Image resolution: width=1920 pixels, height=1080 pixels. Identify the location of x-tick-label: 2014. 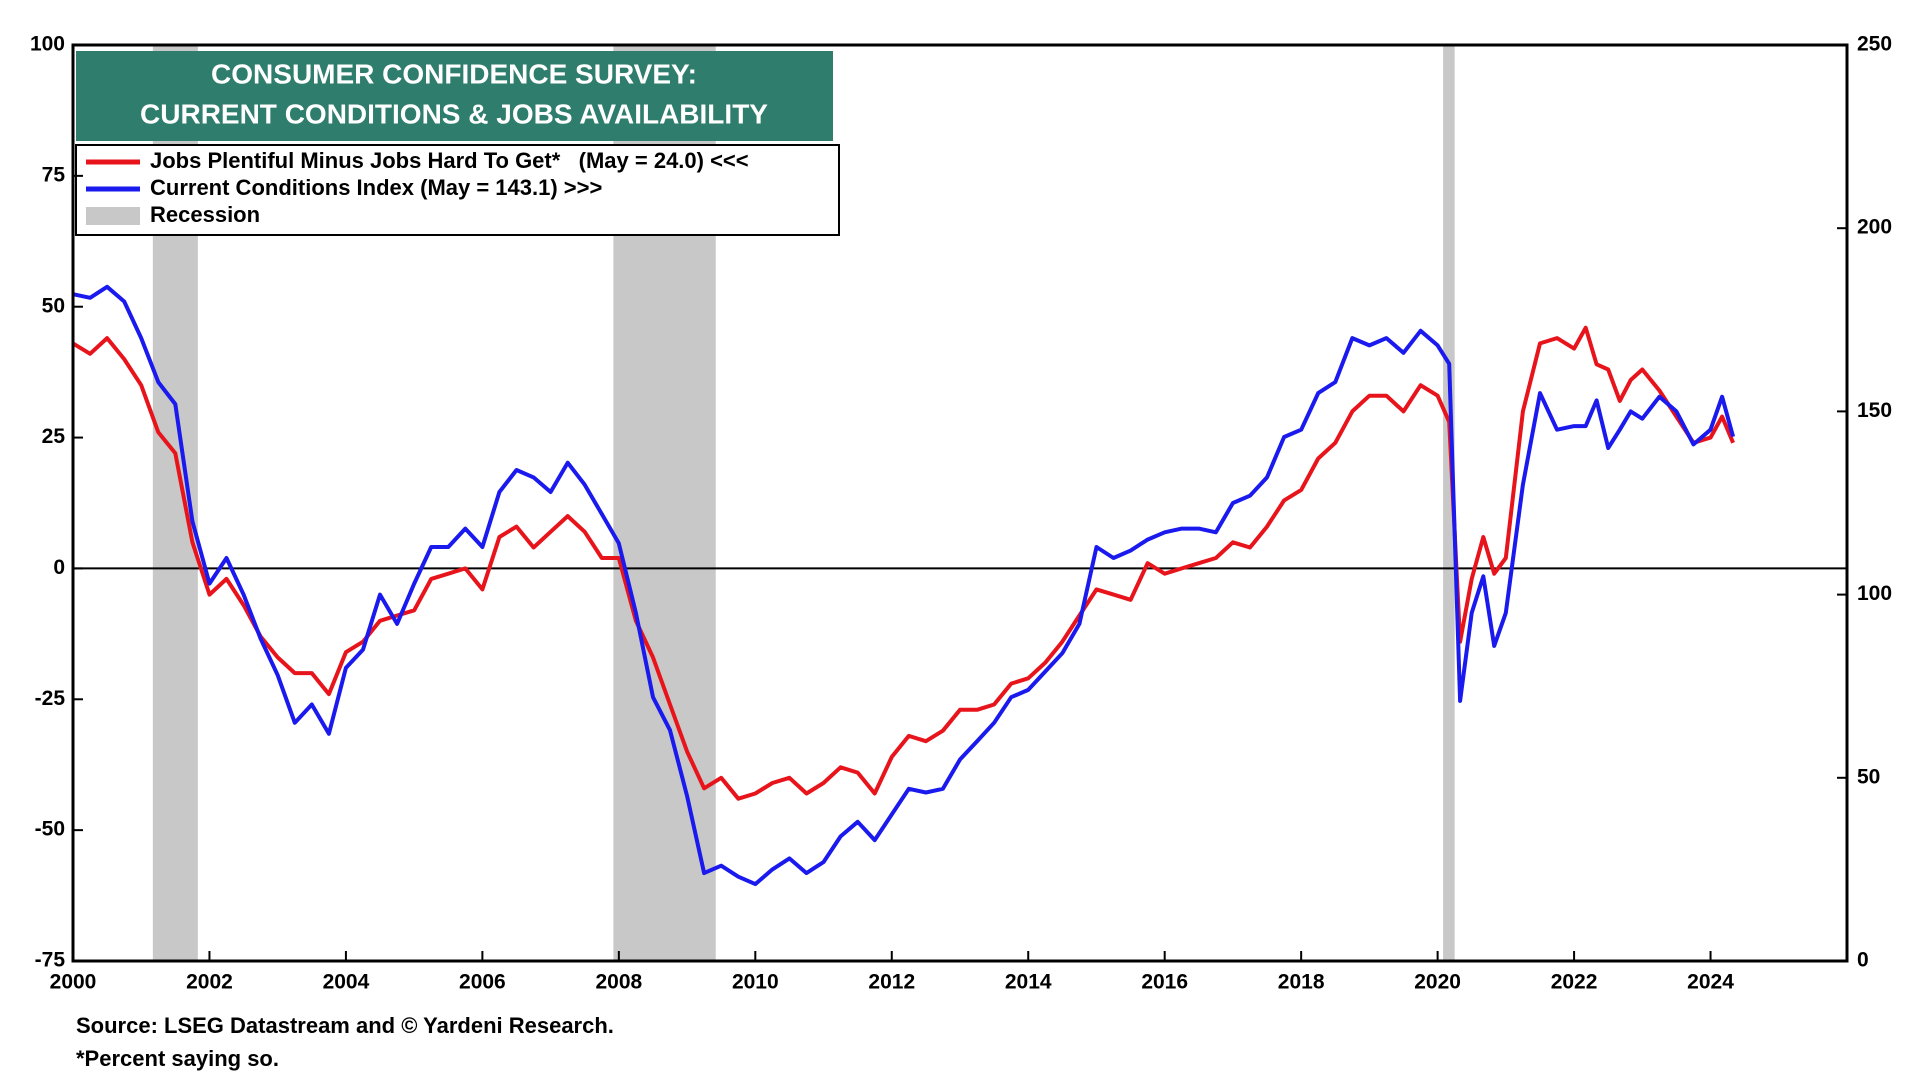
(1028, 982).